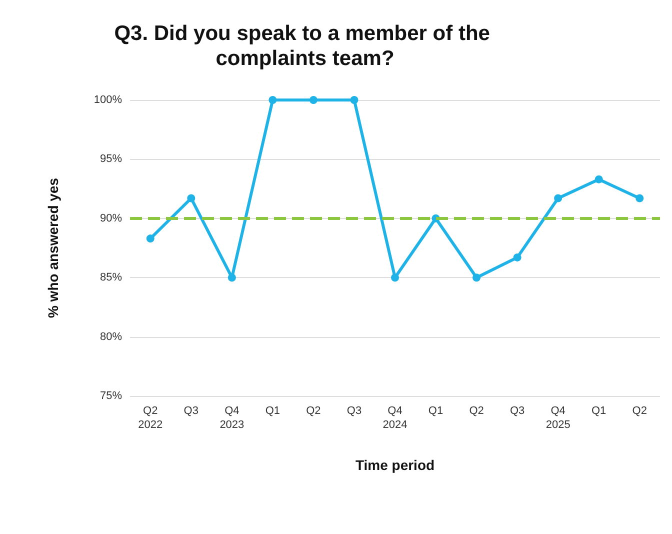  I want to click on chart-title: Q3. Did you speak to a member of the complaints team?, so click(305, 46).